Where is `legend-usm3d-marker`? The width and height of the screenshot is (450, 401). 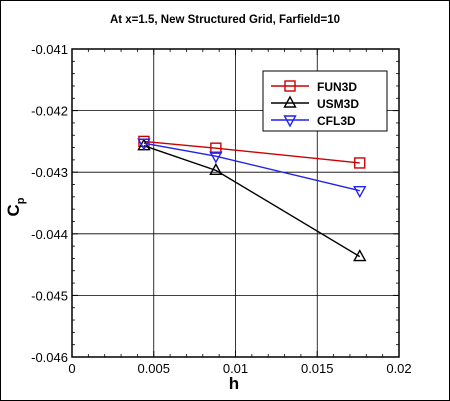 legend-usm3d-marker is located at coordinates (290, 101).